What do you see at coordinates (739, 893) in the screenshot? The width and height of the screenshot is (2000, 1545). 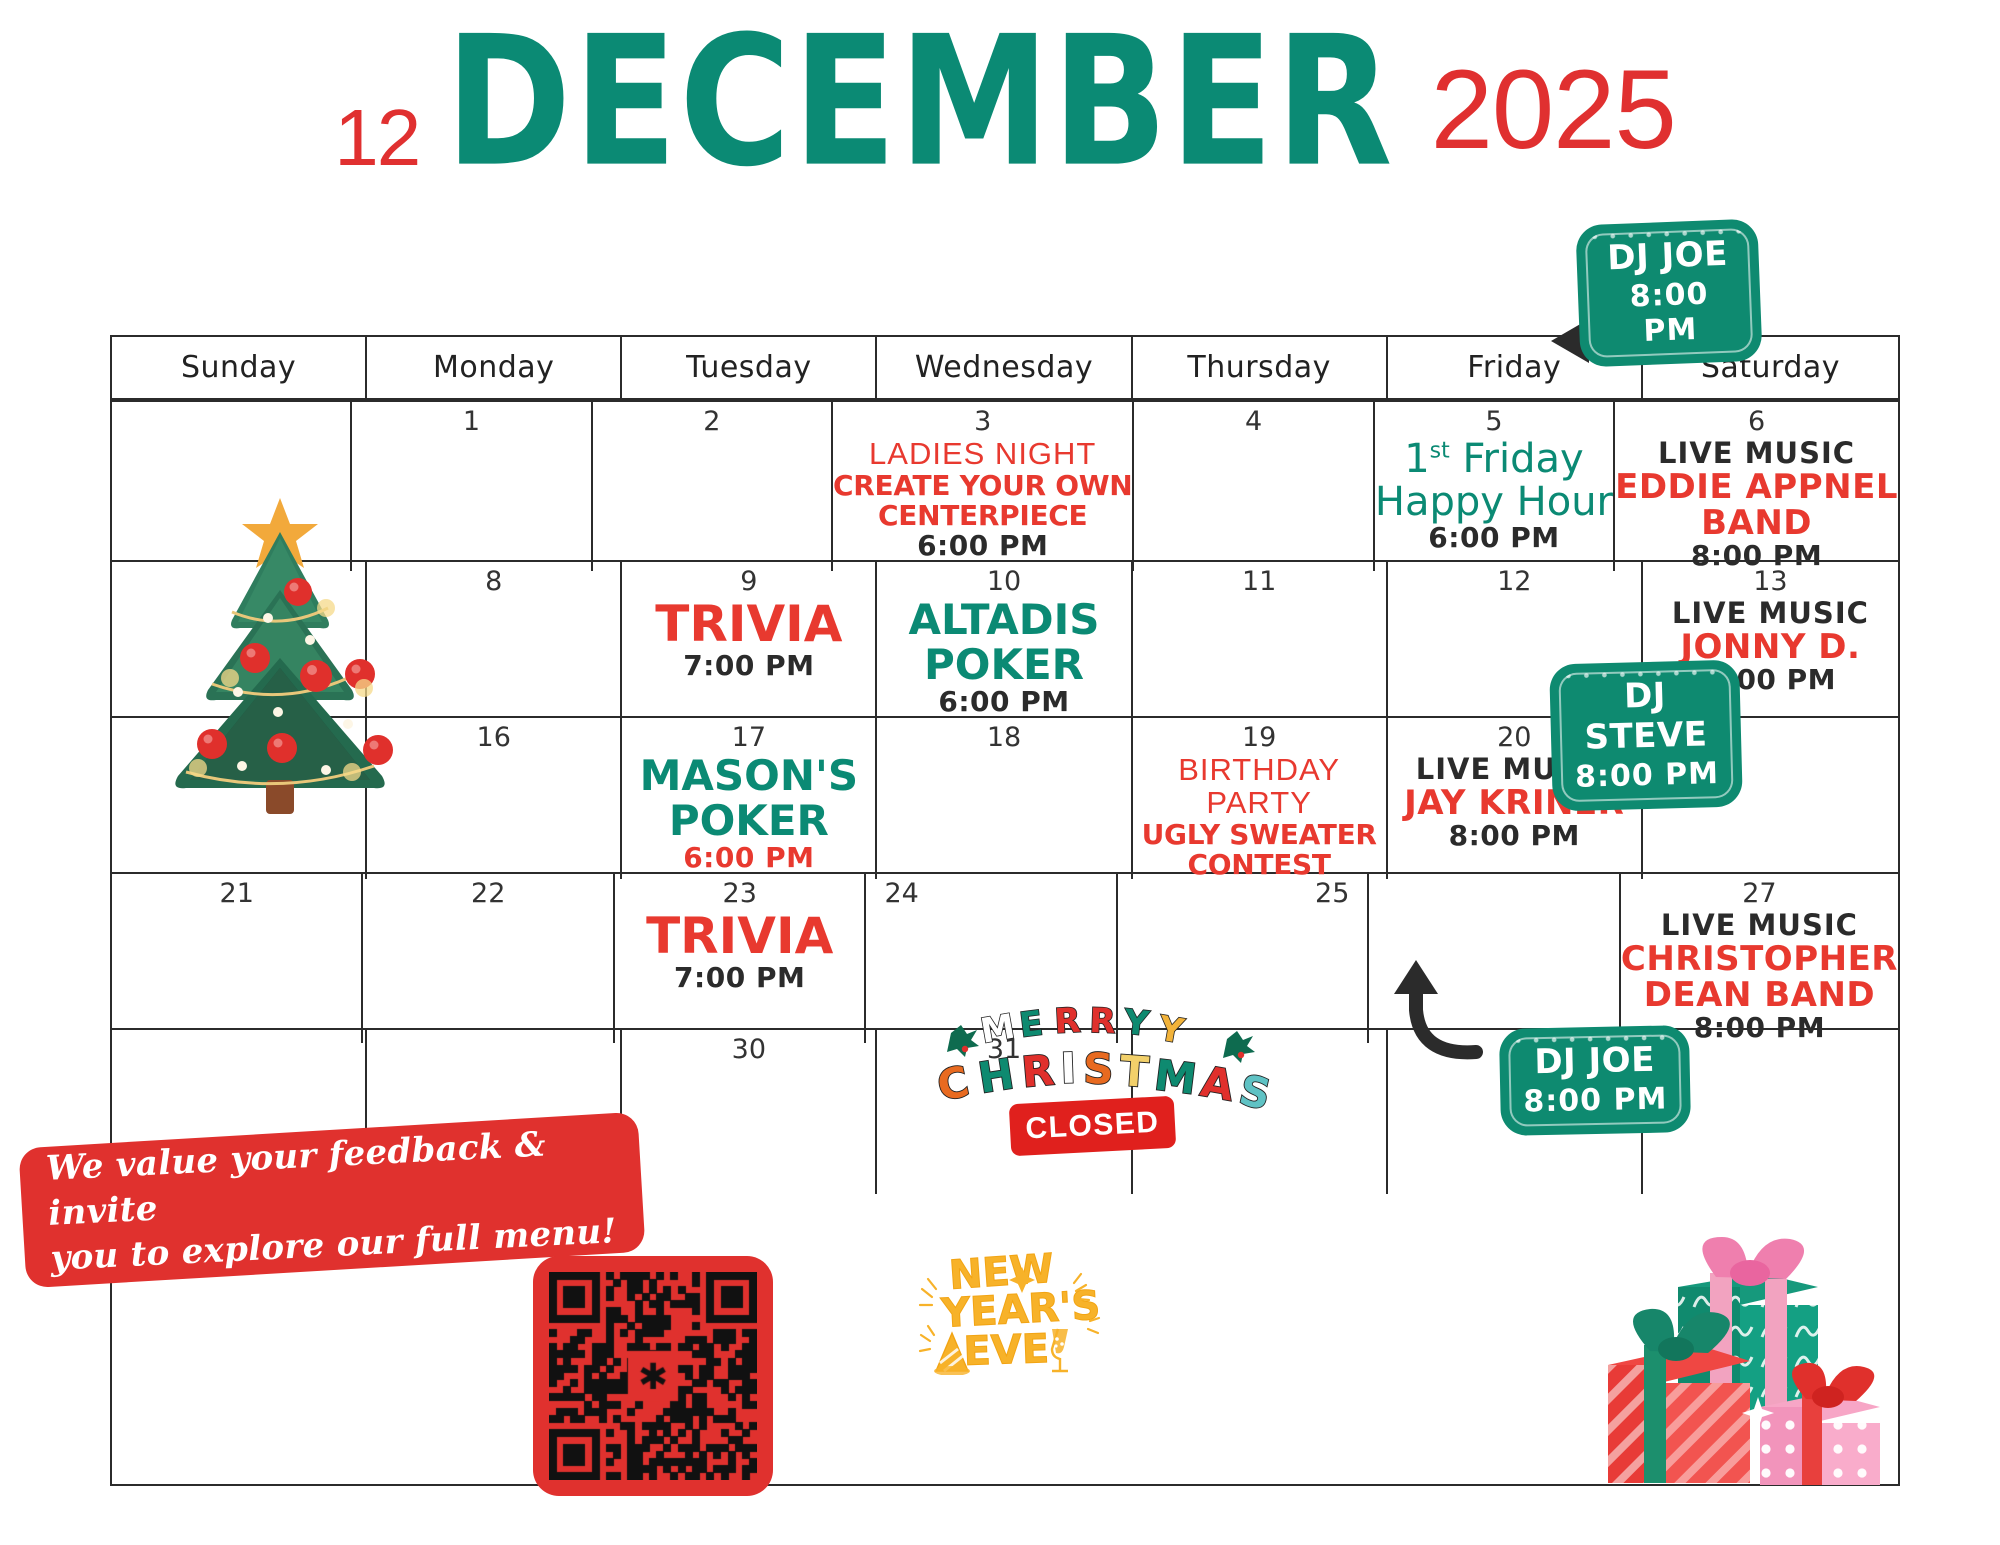 I see `day-number: 23` at bounding box center [739, 893].